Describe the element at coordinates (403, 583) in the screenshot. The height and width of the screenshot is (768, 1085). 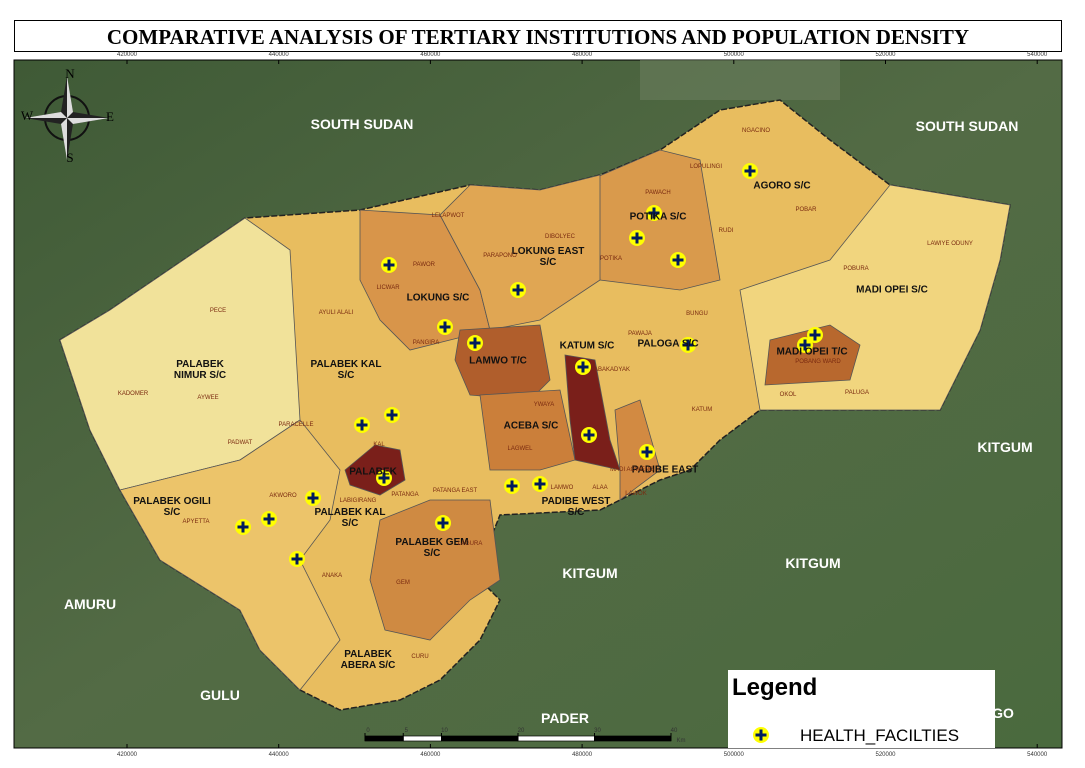
I see `parish-label: GEM` at that location.